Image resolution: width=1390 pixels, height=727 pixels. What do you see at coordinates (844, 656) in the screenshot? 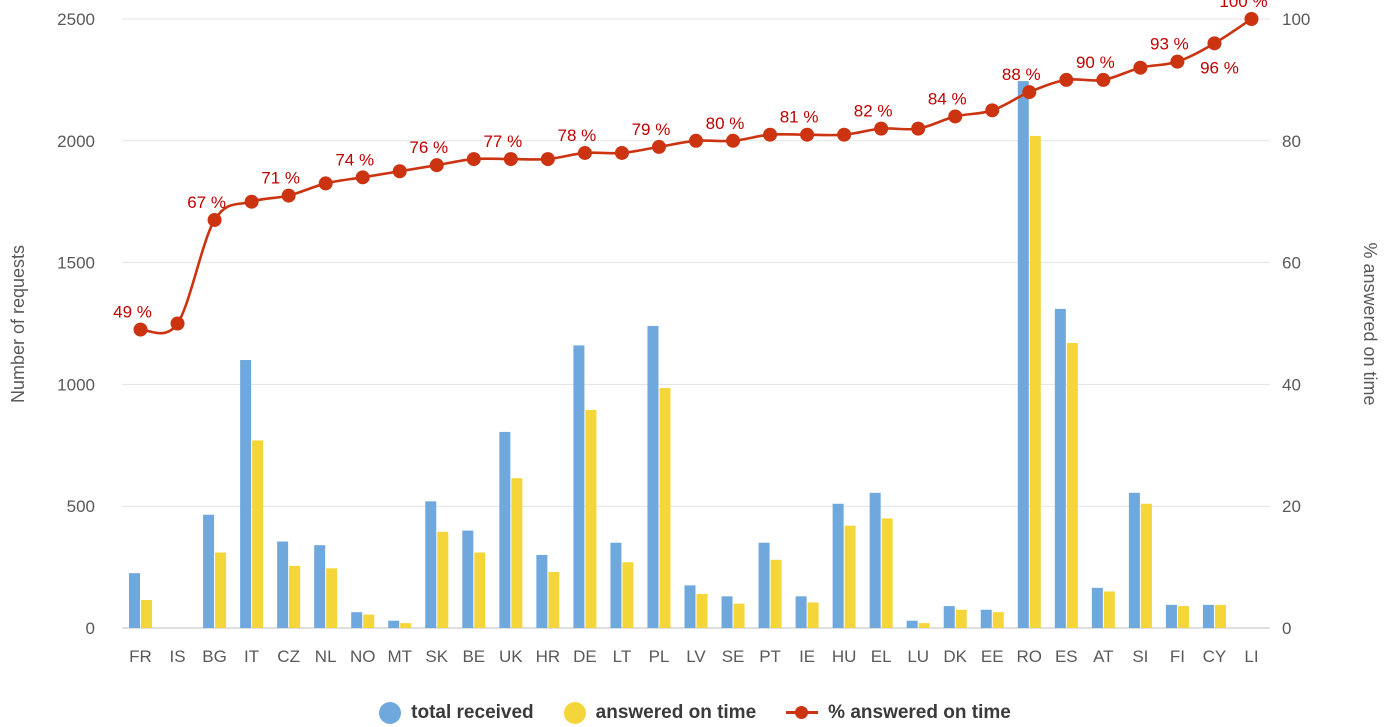
I see `x-tick-label: HU` at bounding box center [844, 656].